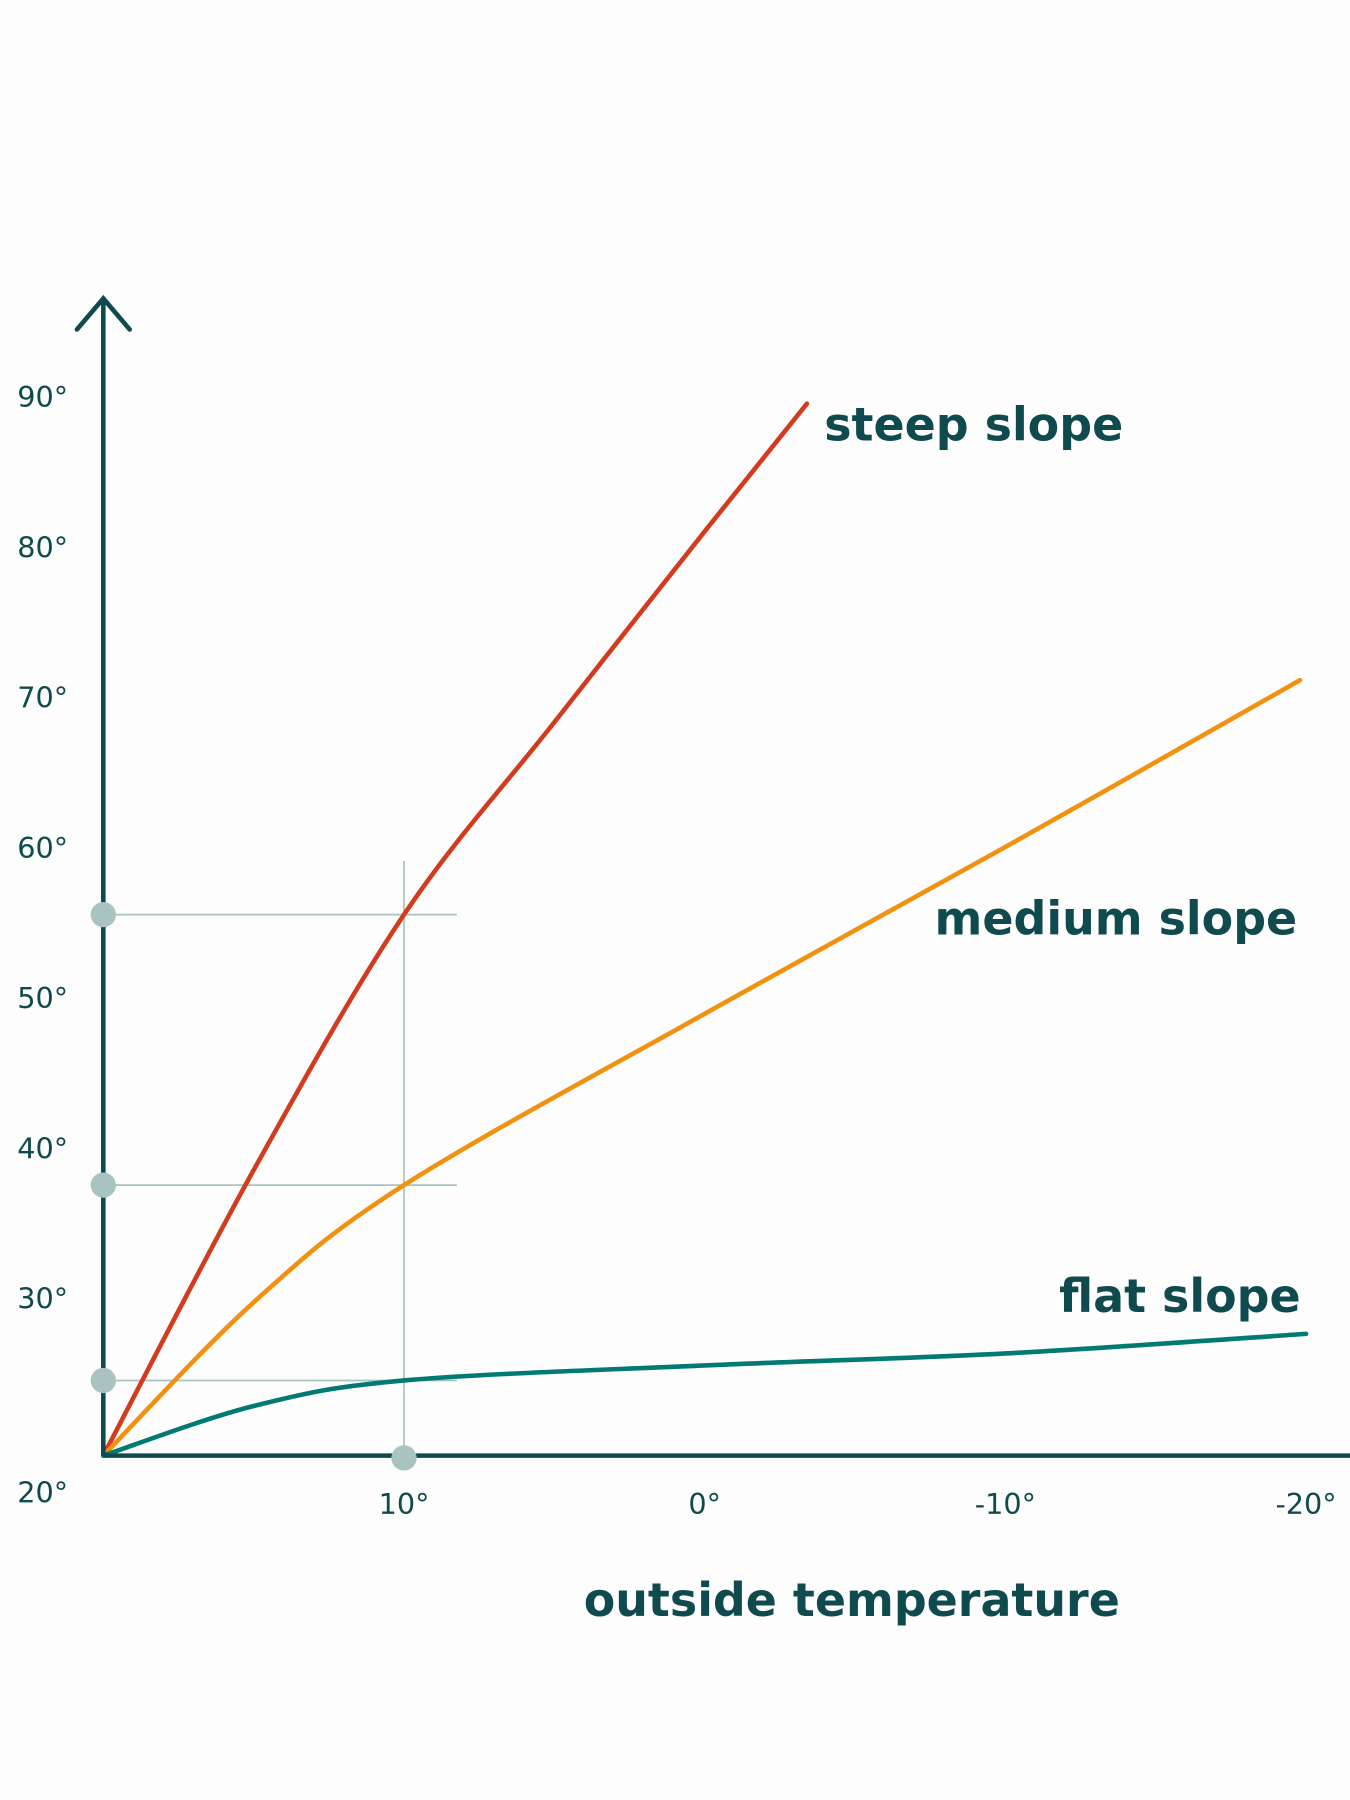  What do you see at coordinates (42, 397) in the screenshot?
I see `y-tick-label: 90°` at bounding box center [42, 397].